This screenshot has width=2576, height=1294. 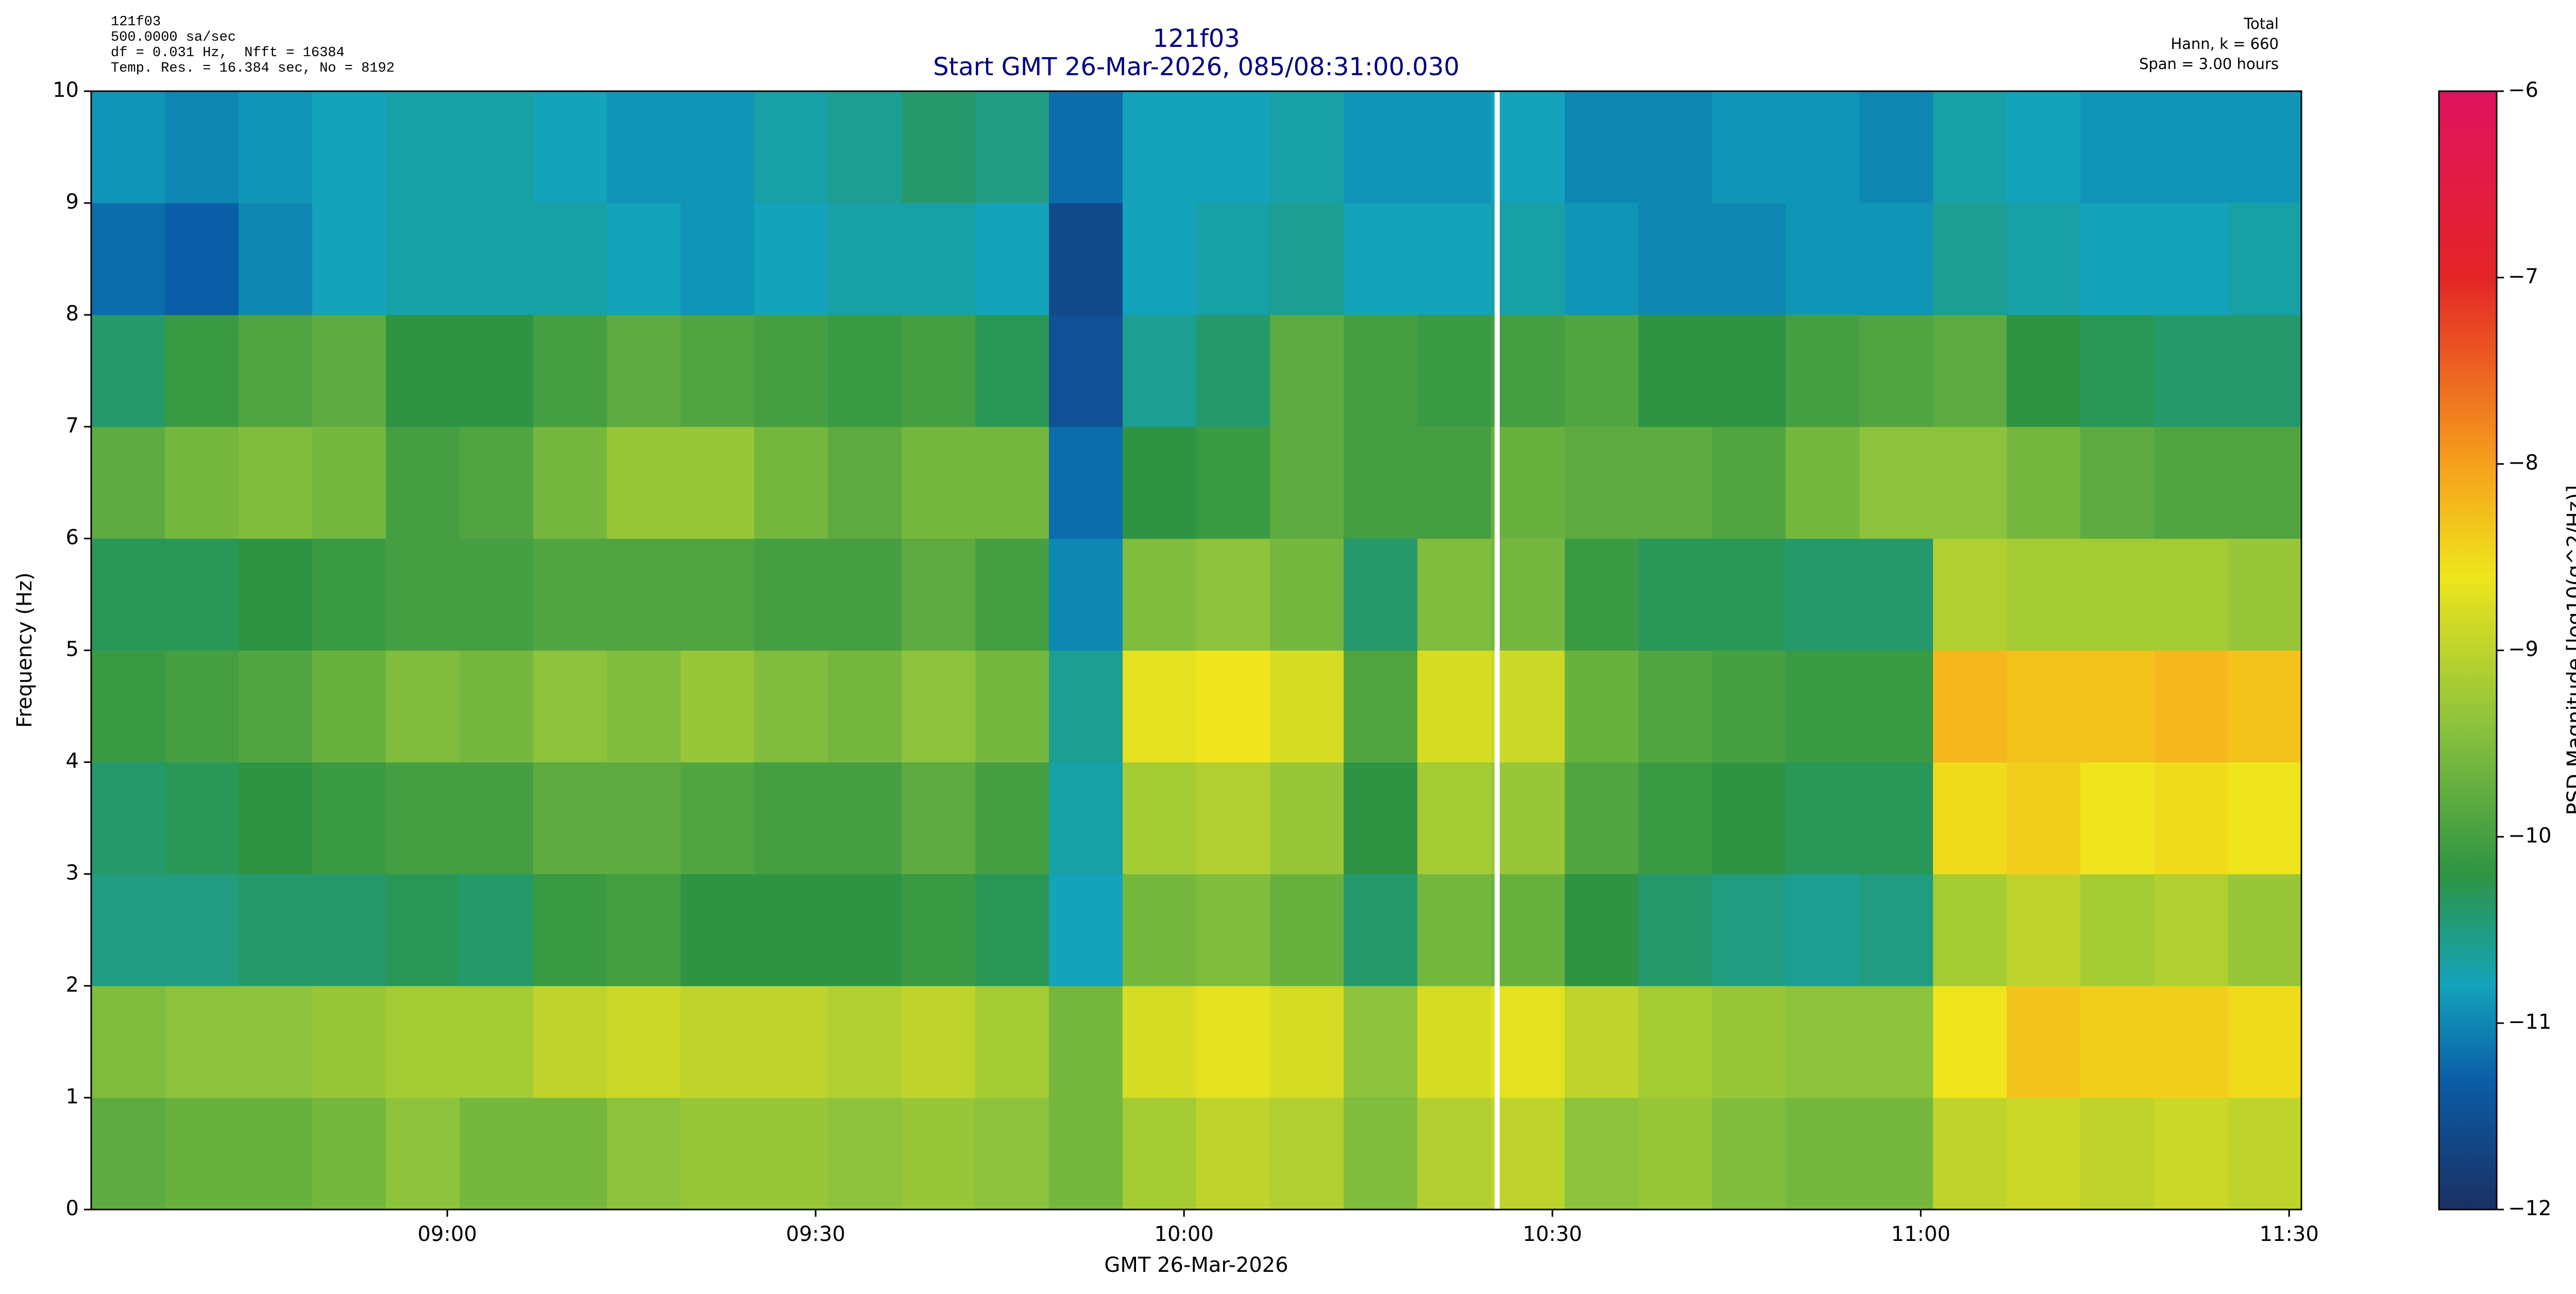 I want to click on header-left-line: 500.0000 sa/sec, so click(x=173, y=37).